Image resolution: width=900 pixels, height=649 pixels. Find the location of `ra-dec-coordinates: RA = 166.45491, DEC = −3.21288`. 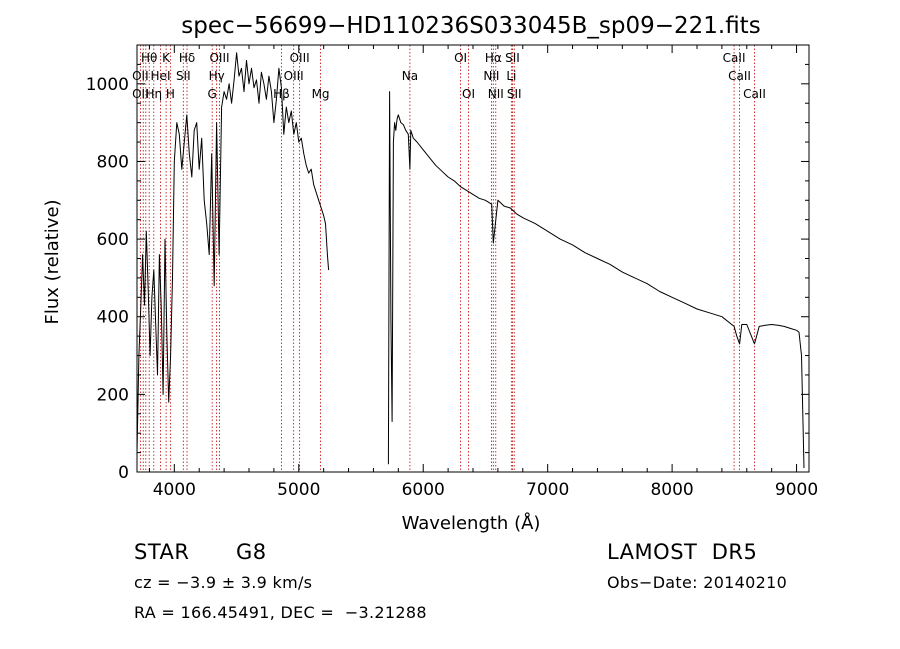

ra-dec-coordinates: RA = 166.45491, DEC = −3.21288 is located at coordinates (280, 612).